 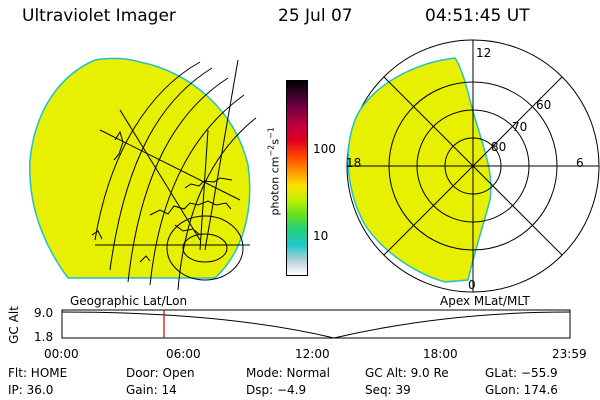 I want to click on colorbar-tick-10: 10, so click(x=321, y=236).